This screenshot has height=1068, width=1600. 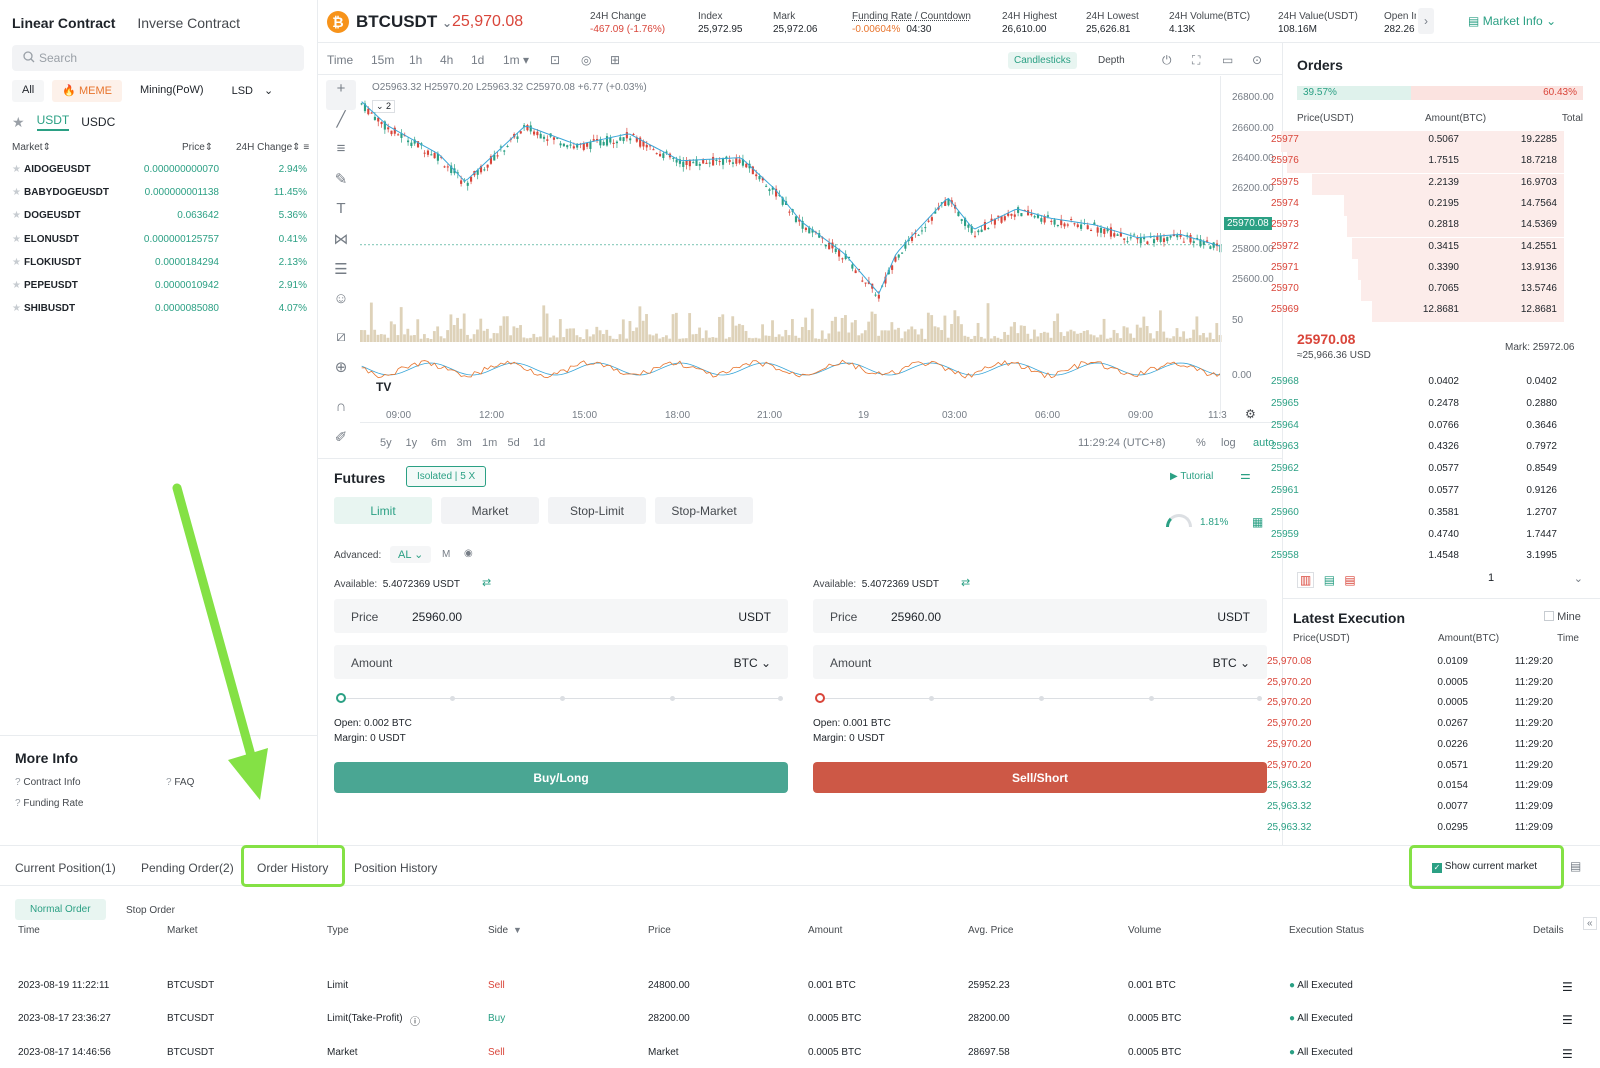 What do you see at coordinates (383, 510) in the screenshot?
I see `tab-limit: Limit` at bounding box center [383, 510].